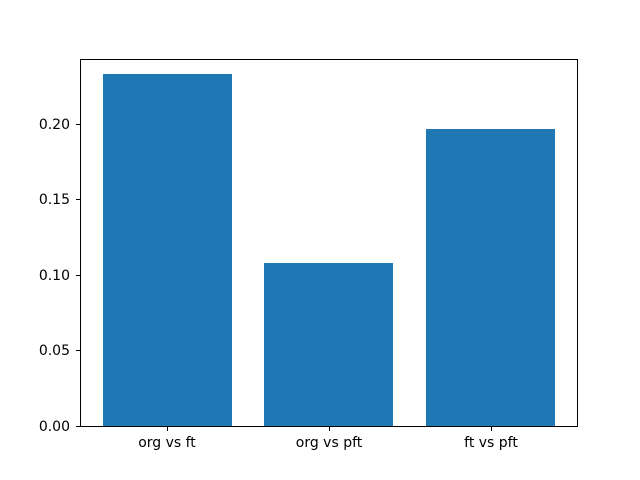 Image resolution: width=640 pixels, height=480 pixels. What do you see at coordinates (491, 443) in the screenshot?
I see `x-tick-label: ft vs pft` at bounding box center [491, 443].